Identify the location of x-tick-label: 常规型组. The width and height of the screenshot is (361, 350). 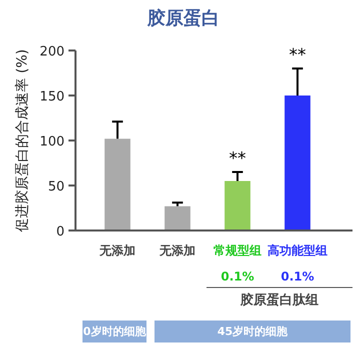
(238, 251).